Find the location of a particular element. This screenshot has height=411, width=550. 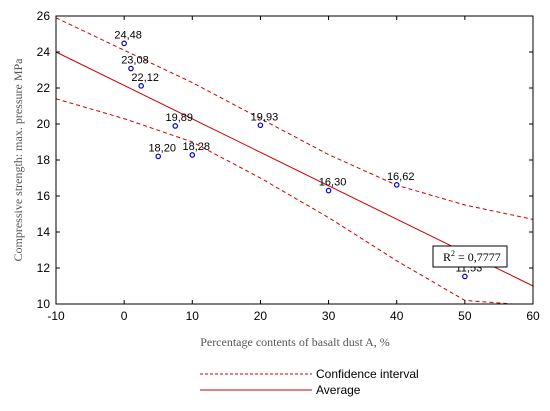

r2-label: R is located at coordinates (447, 257).